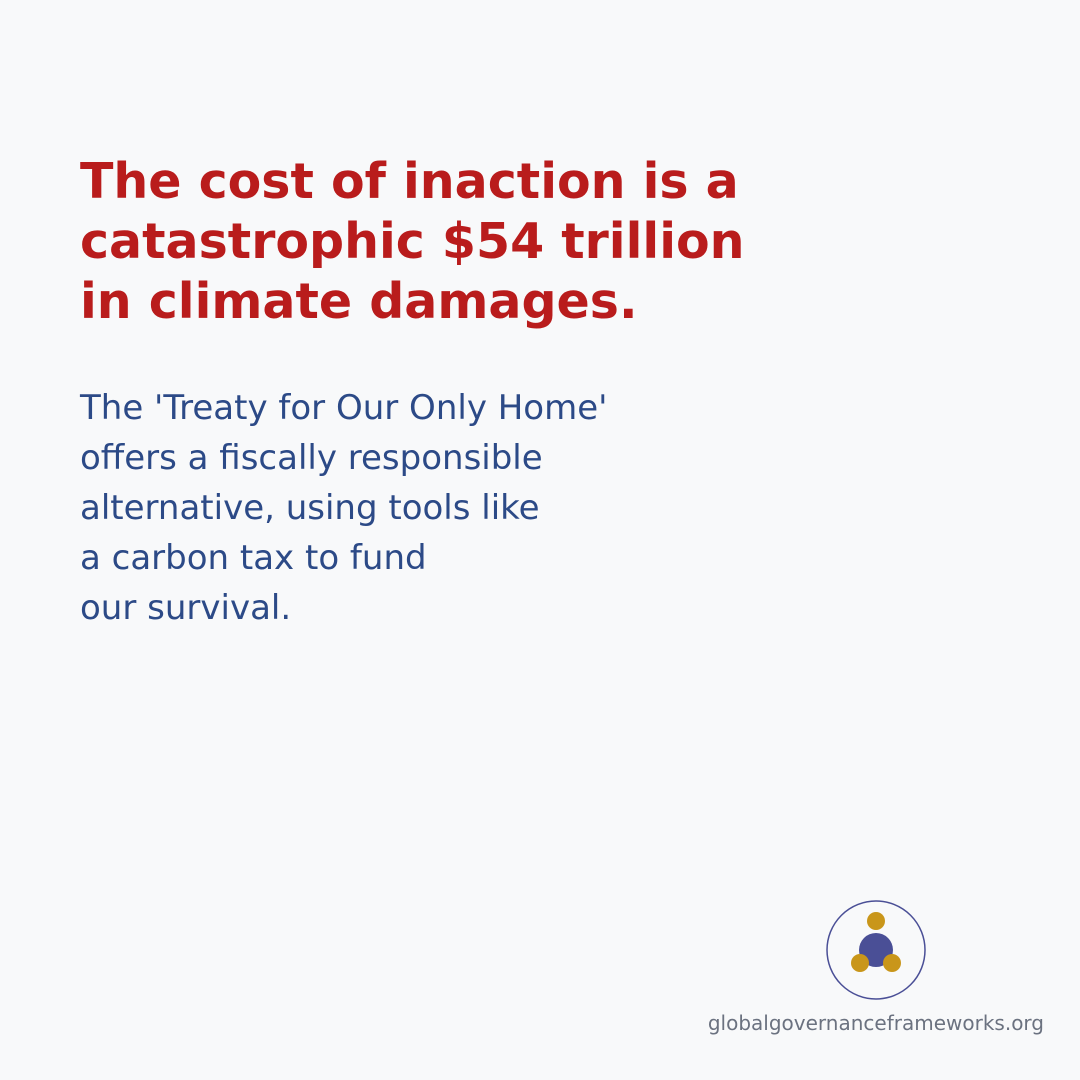  What do you see at coordinates (876, 921) in the screenshot?
I see `logo-dot-top` at bounding box center [876, 921].